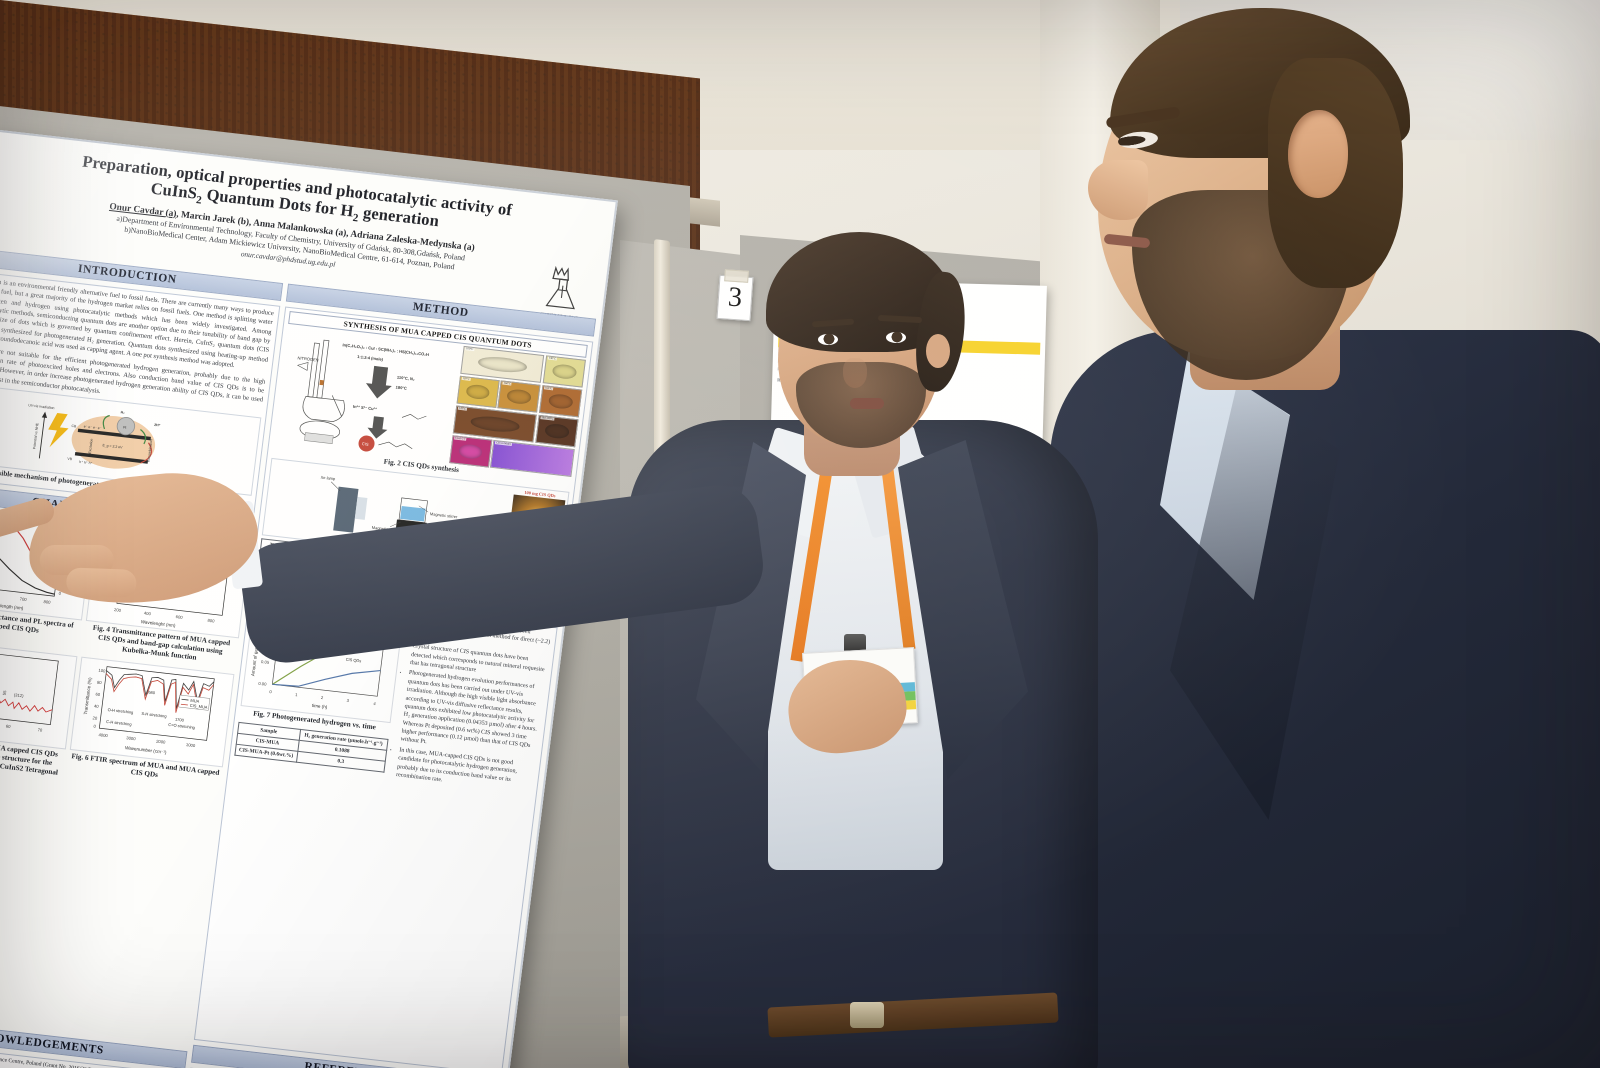 This screenshot has width=1600, height=1068. I want to click on svg-text: 0.05, so click(264, 662).